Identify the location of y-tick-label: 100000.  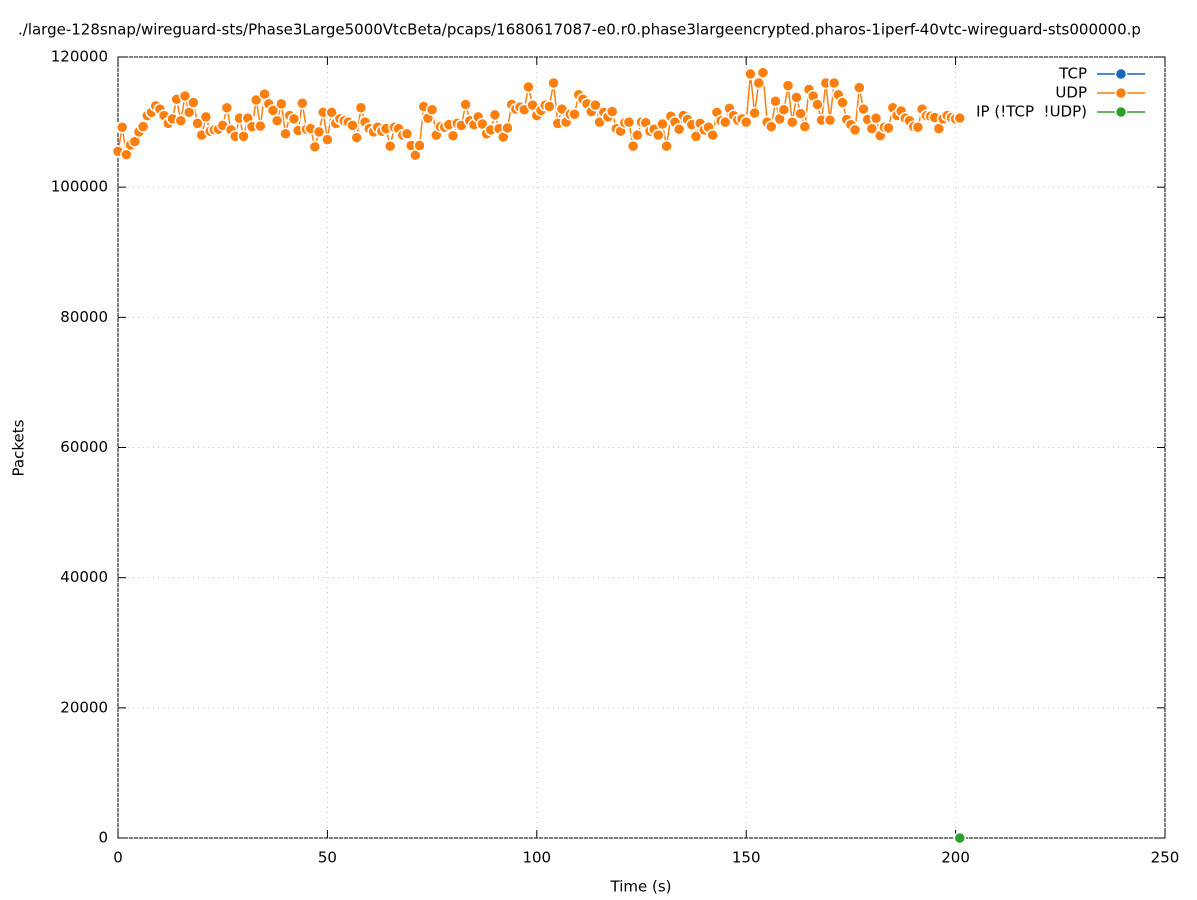
(79, 187).